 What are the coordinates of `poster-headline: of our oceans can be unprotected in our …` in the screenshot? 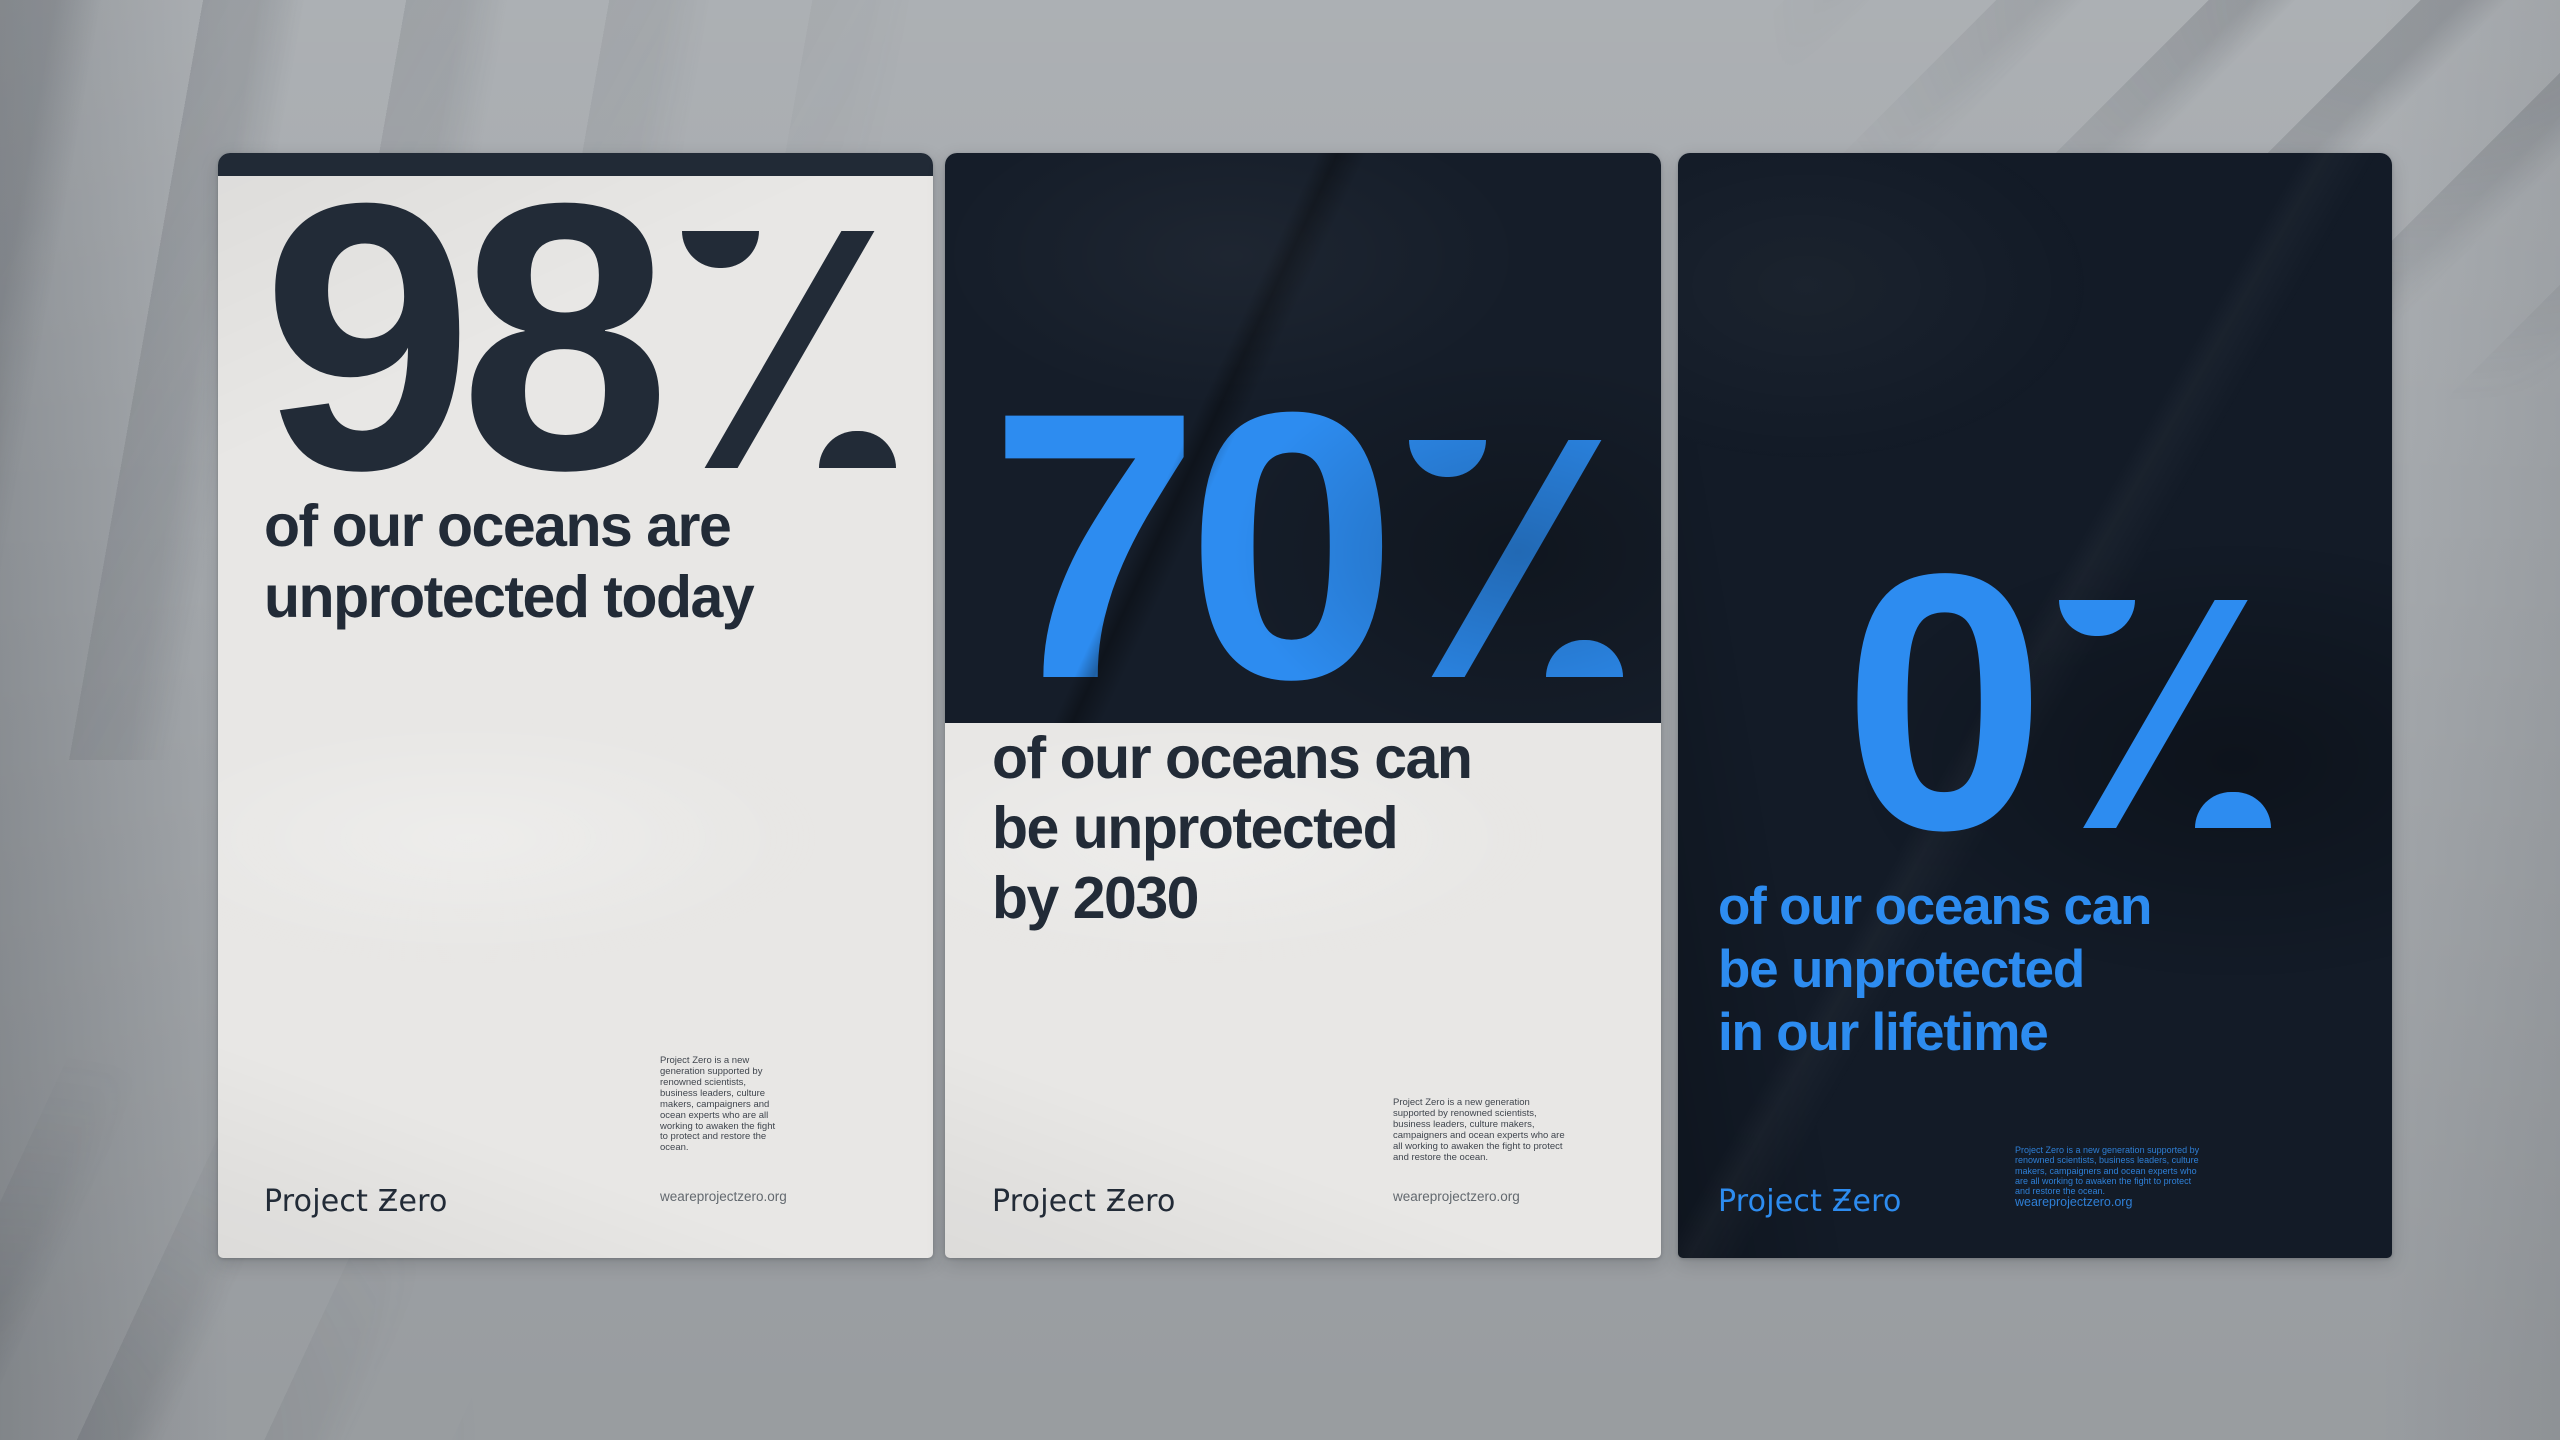 It's located at (1935, 970).